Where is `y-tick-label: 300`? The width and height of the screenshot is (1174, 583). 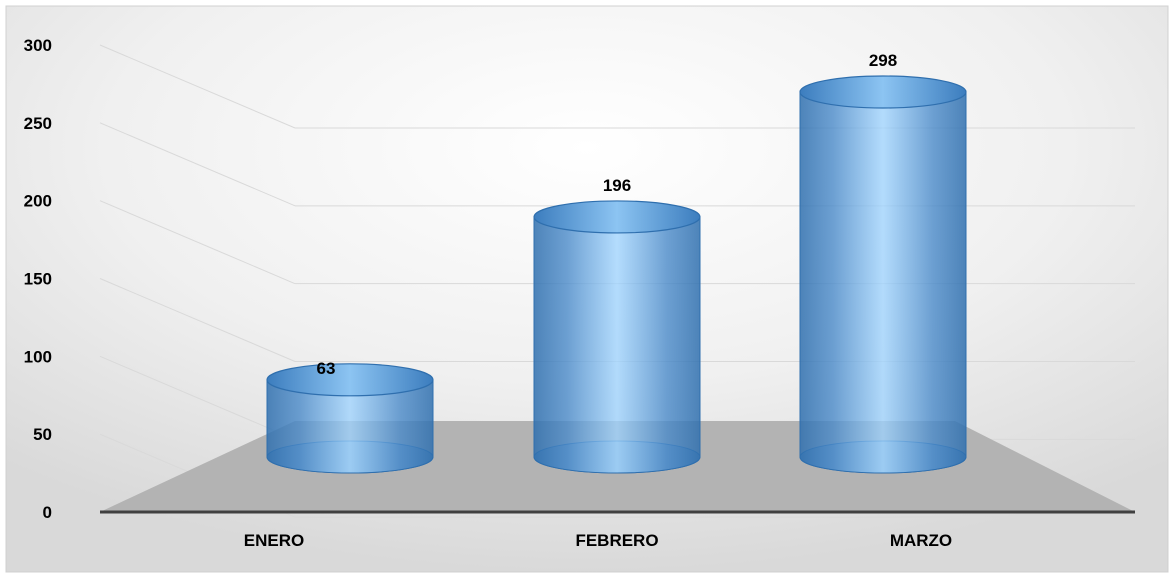
y-tick-label: 300 is located at coordinates (38, 45).